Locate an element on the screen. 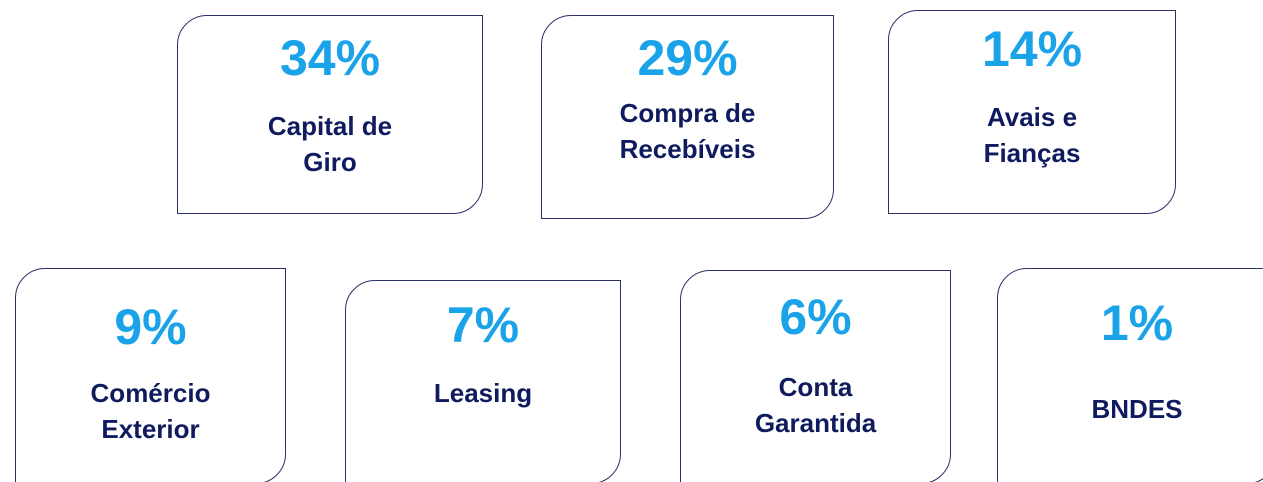 The width and height of the screenshot is (1263, 482). card-label: Comércio Exterior is located at coordinates (150, 411).